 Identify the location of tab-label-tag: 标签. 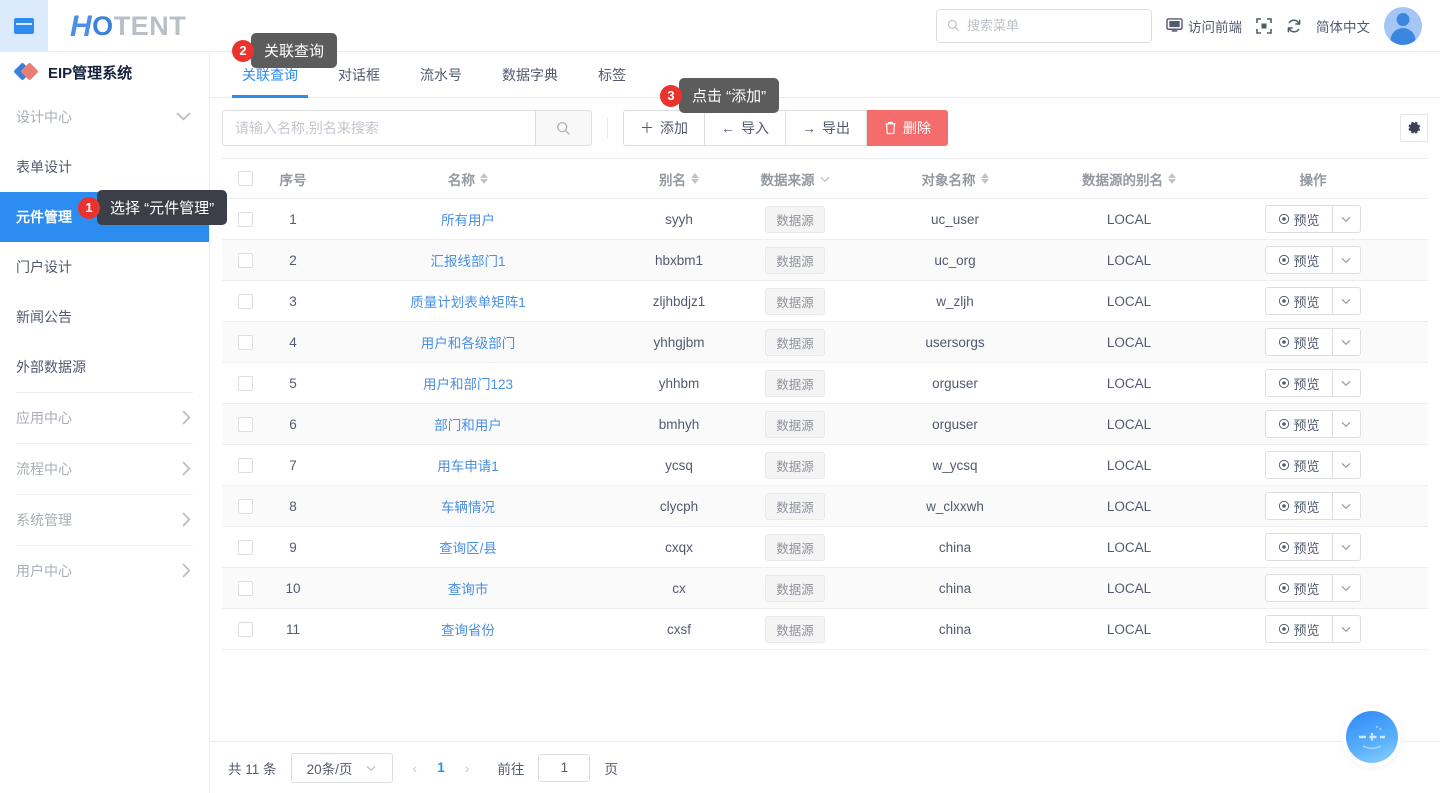
(612, 74).